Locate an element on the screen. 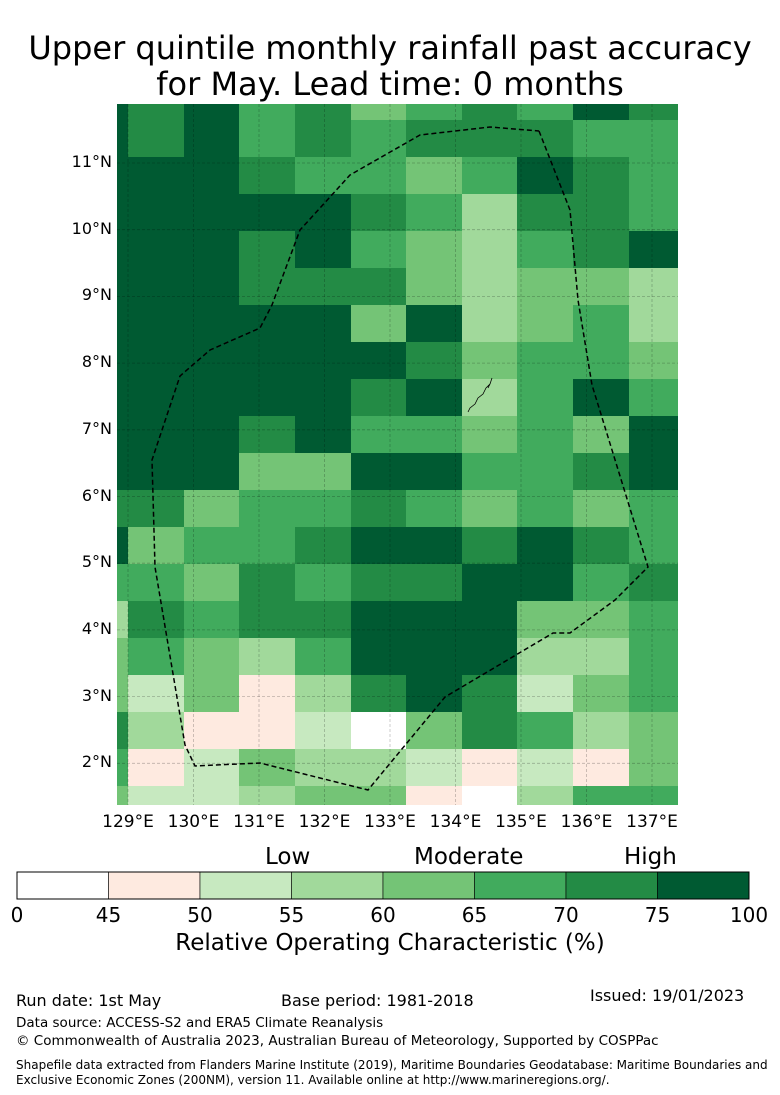 The image size is (780, 1095). issued-date: Issued: 19/01/2023 is located at coordinates (667, 995).